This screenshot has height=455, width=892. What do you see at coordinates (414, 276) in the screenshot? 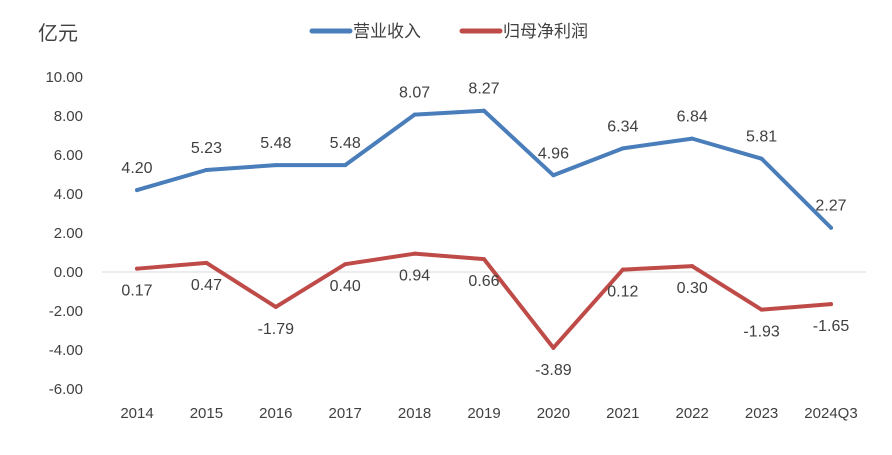
I see `data-label: 0.94` at bounding box center [414, 276].